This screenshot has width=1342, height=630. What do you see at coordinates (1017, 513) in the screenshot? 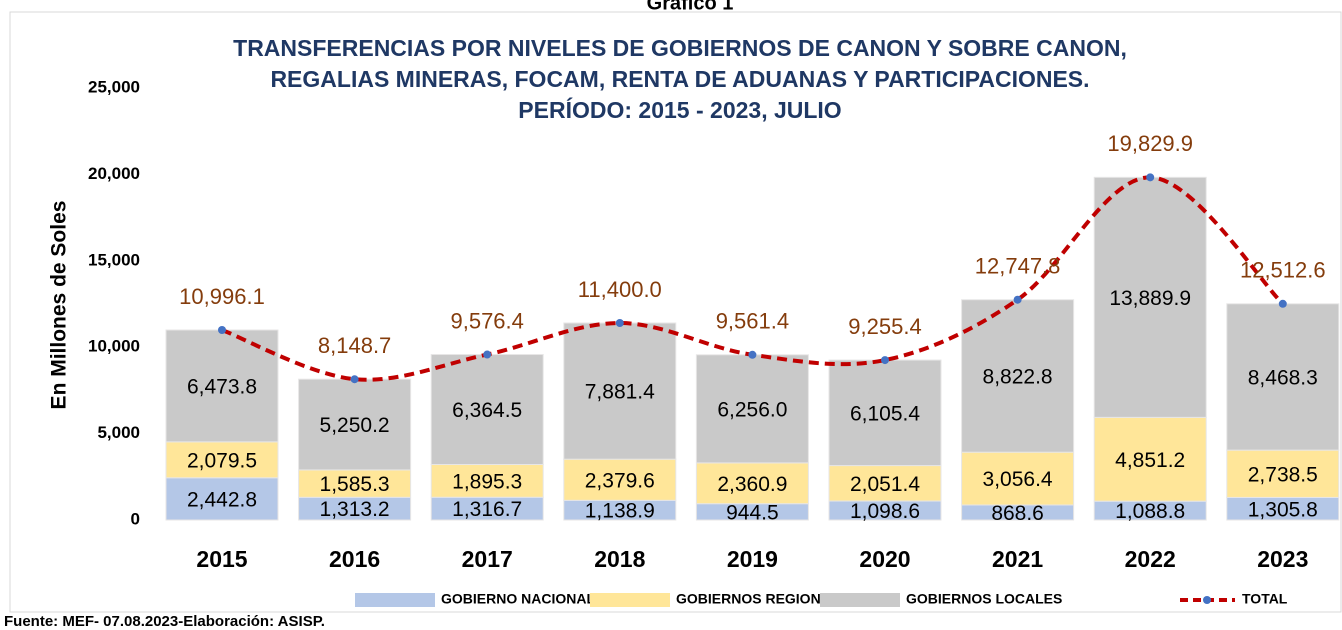
I see `data-label: 868.6` at bounding box center [1017, 513].